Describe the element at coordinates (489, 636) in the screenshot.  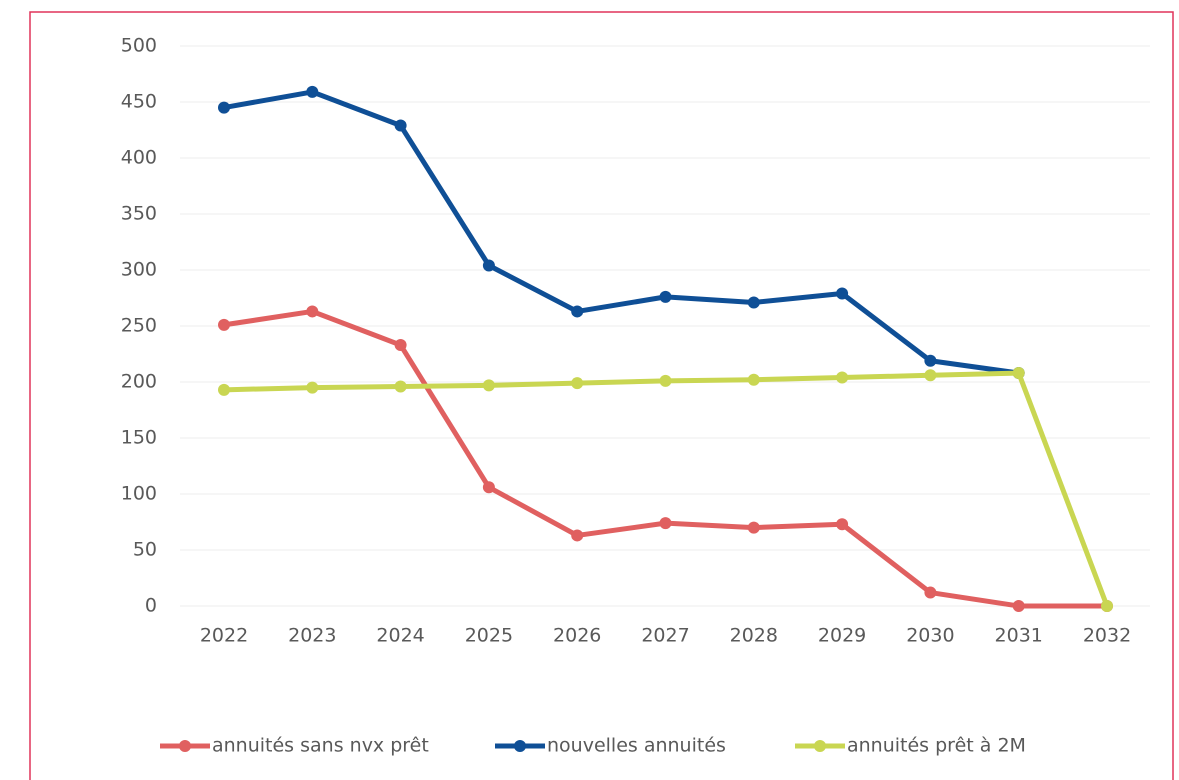
I see `x-tick-label: 2025` at that location.